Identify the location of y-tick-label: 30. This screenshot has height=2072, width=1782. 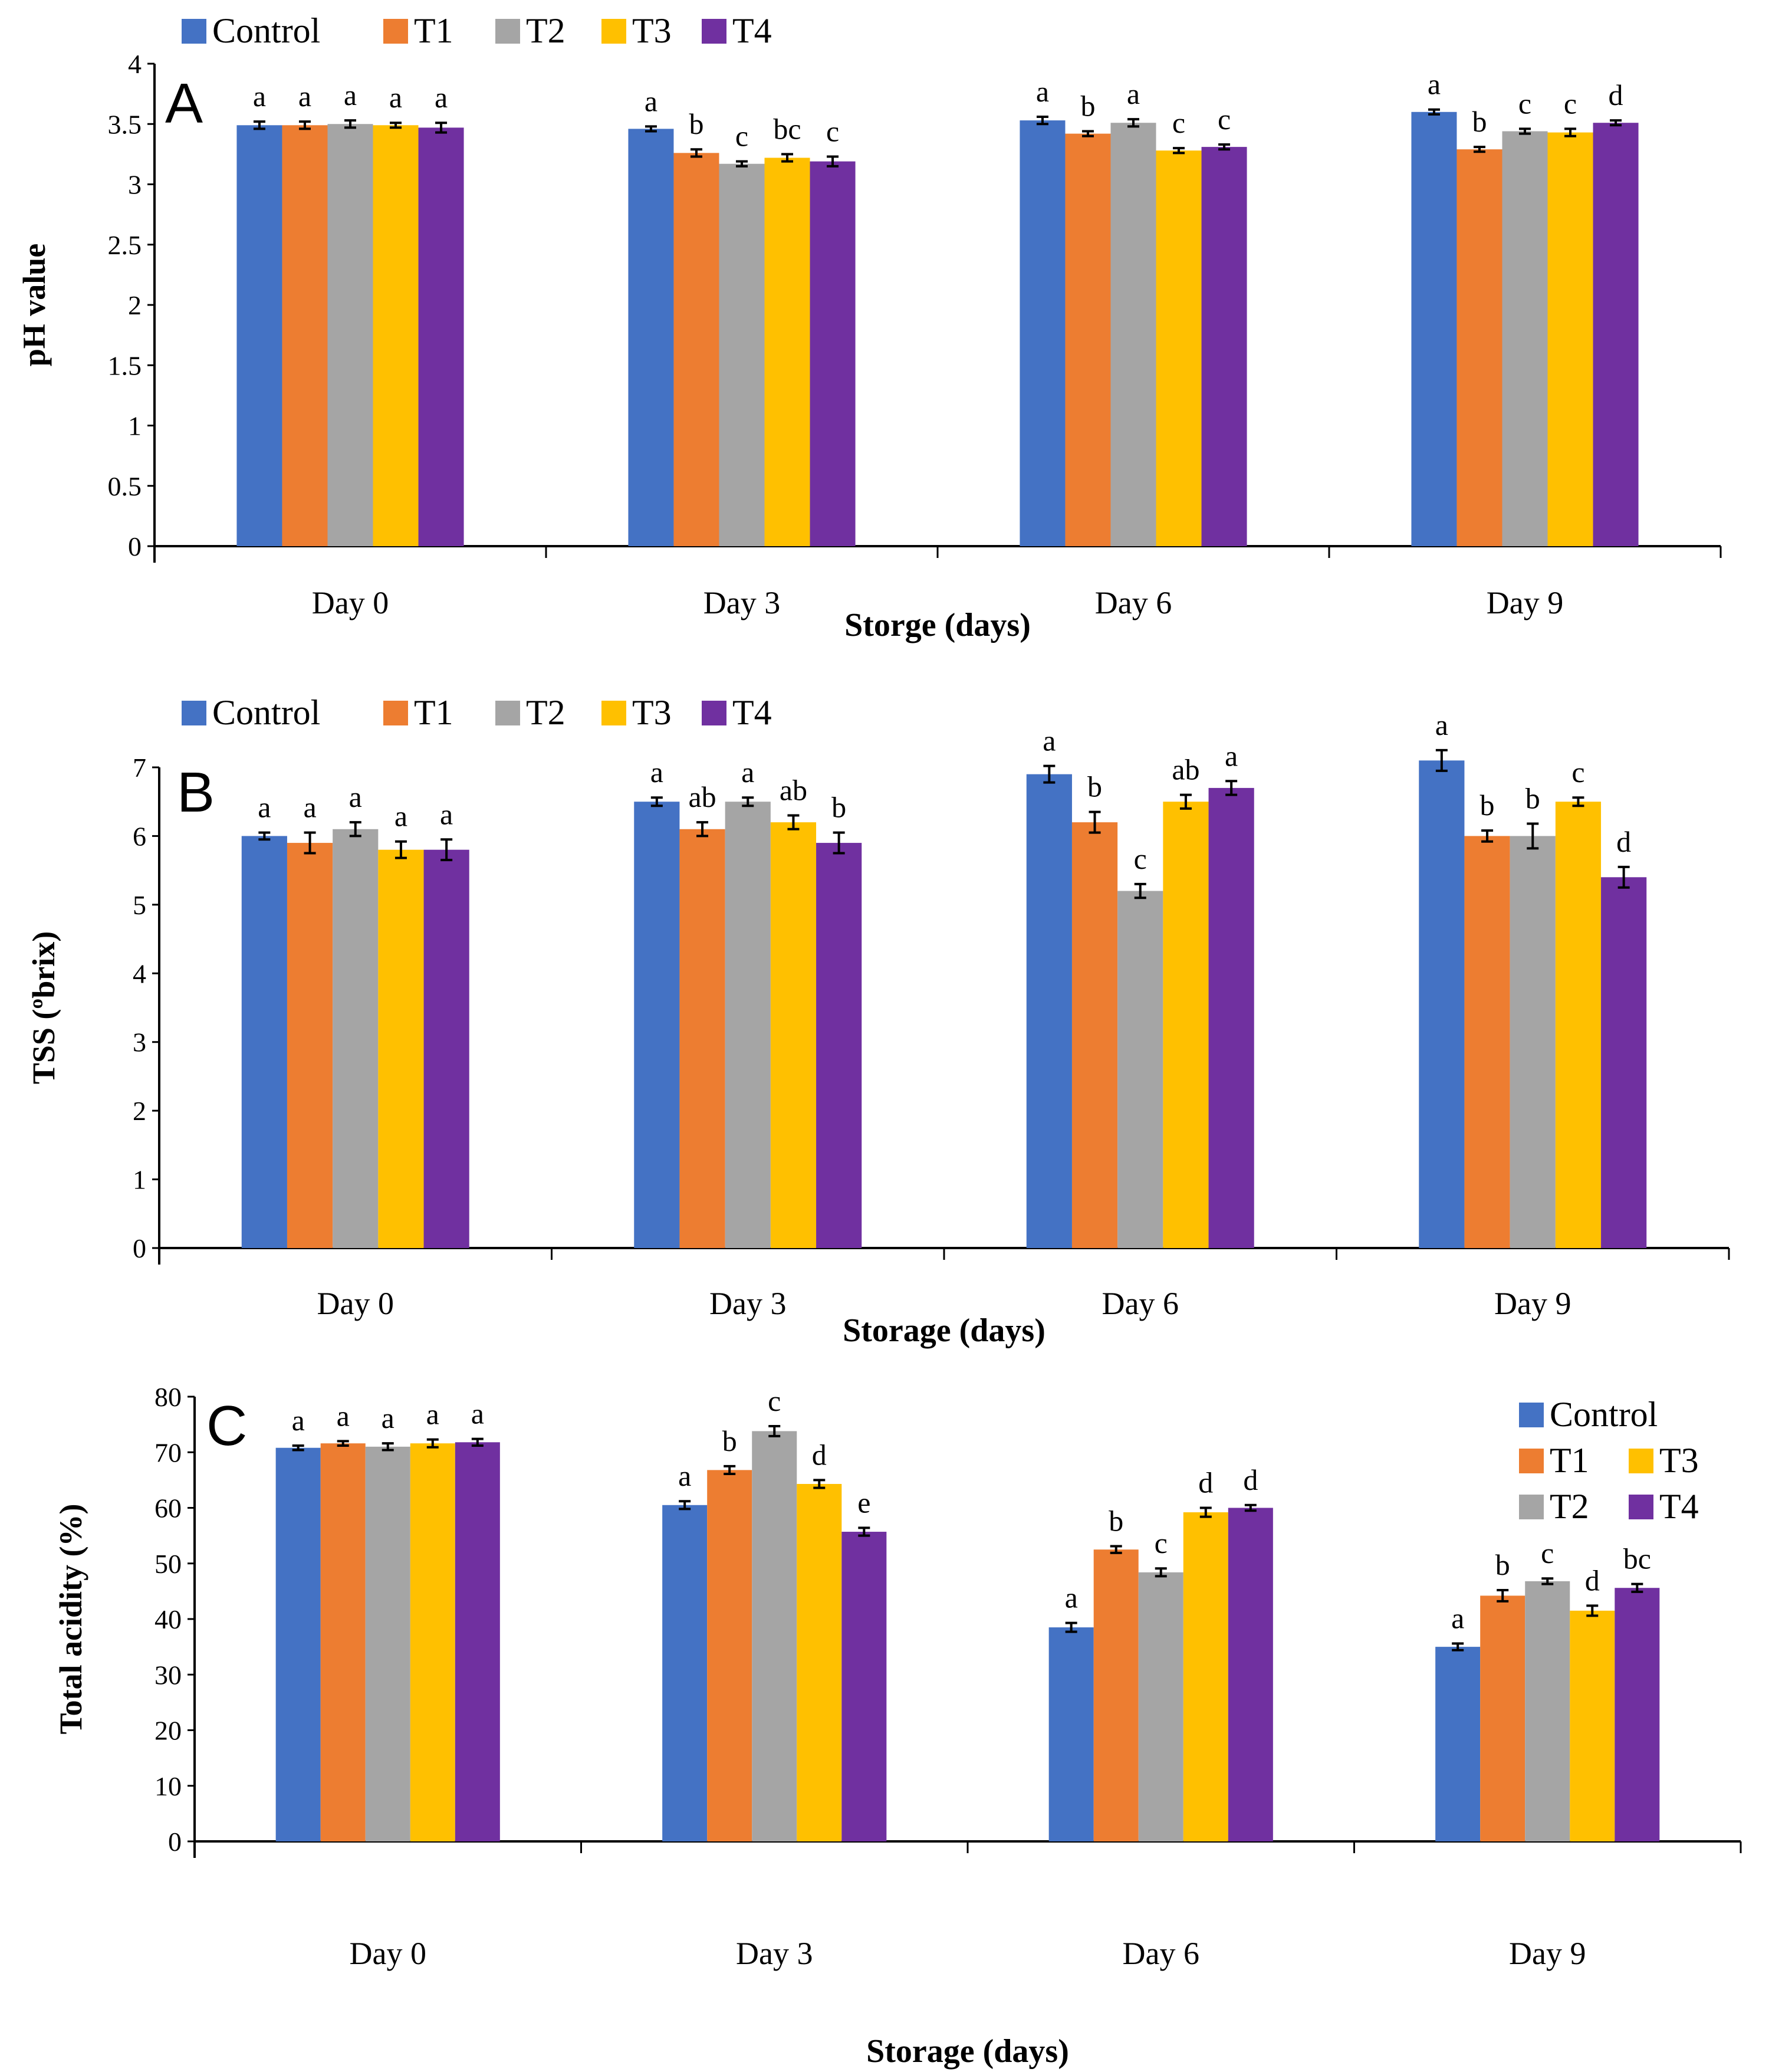
(168, 1675).